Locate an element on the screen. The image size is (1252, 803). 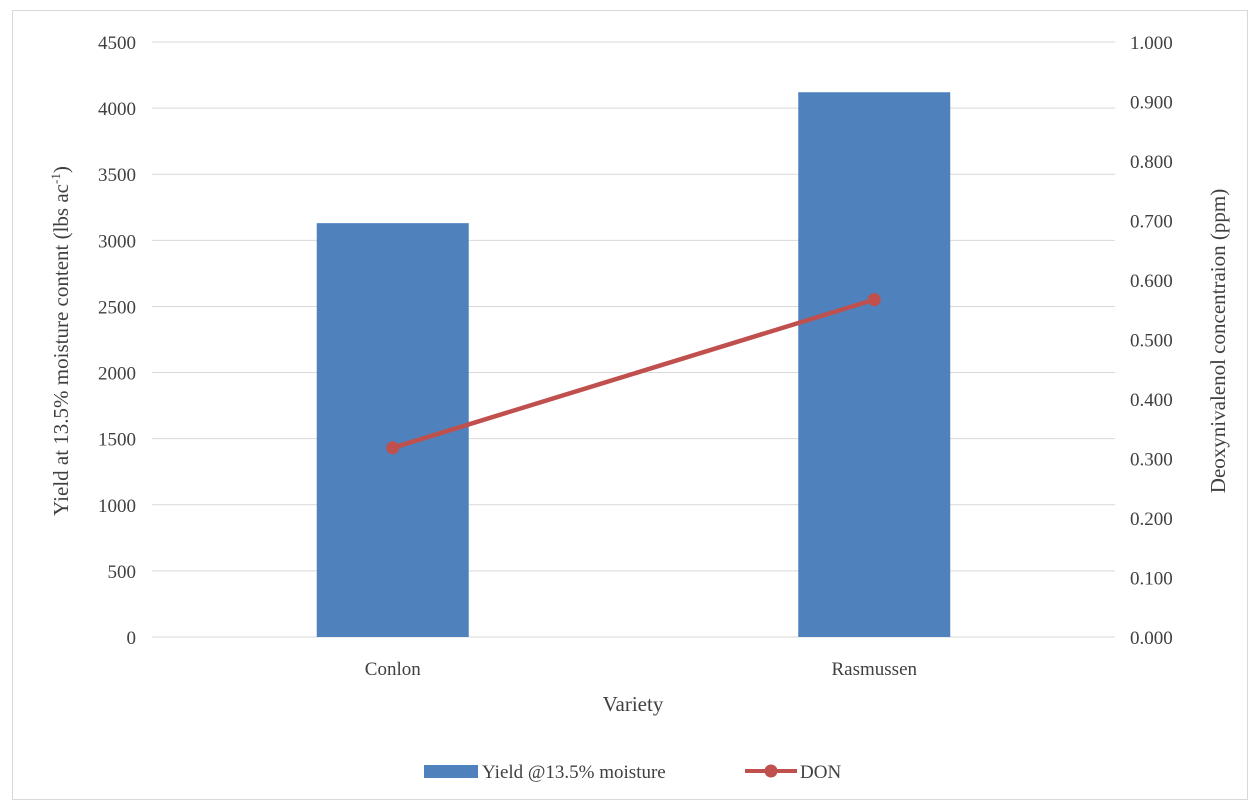
left-tick-label: 3000 is located at coordinates (117, 241).